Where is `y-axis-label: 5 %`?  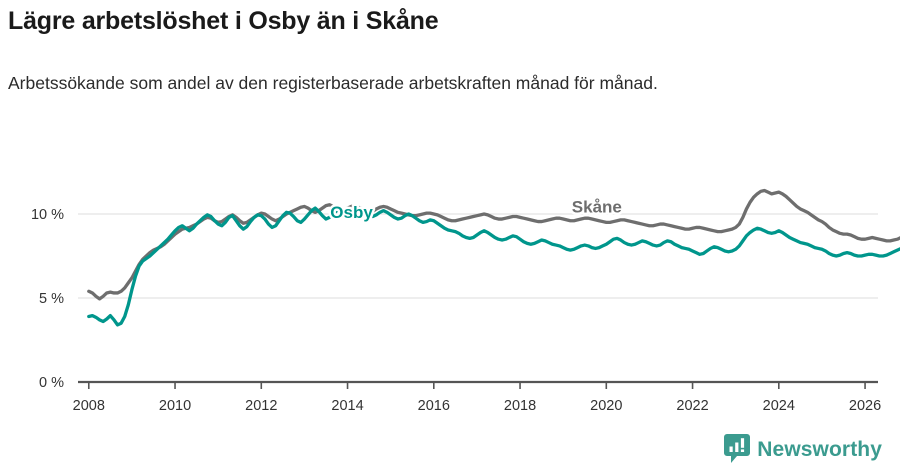
y-axis-label: 5 % is located at coordinates (51, 299).